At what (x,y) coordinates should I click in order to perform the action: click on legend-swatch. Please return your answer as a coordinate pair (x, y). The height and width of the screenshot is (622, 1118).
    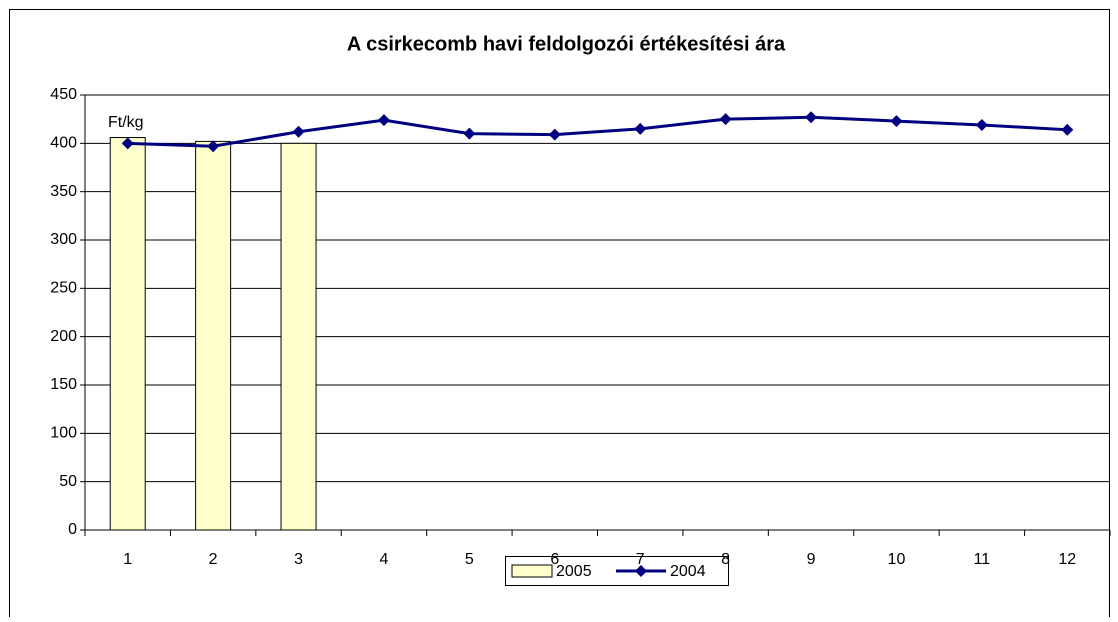
    Looking at the image, I should click on (532, 571).